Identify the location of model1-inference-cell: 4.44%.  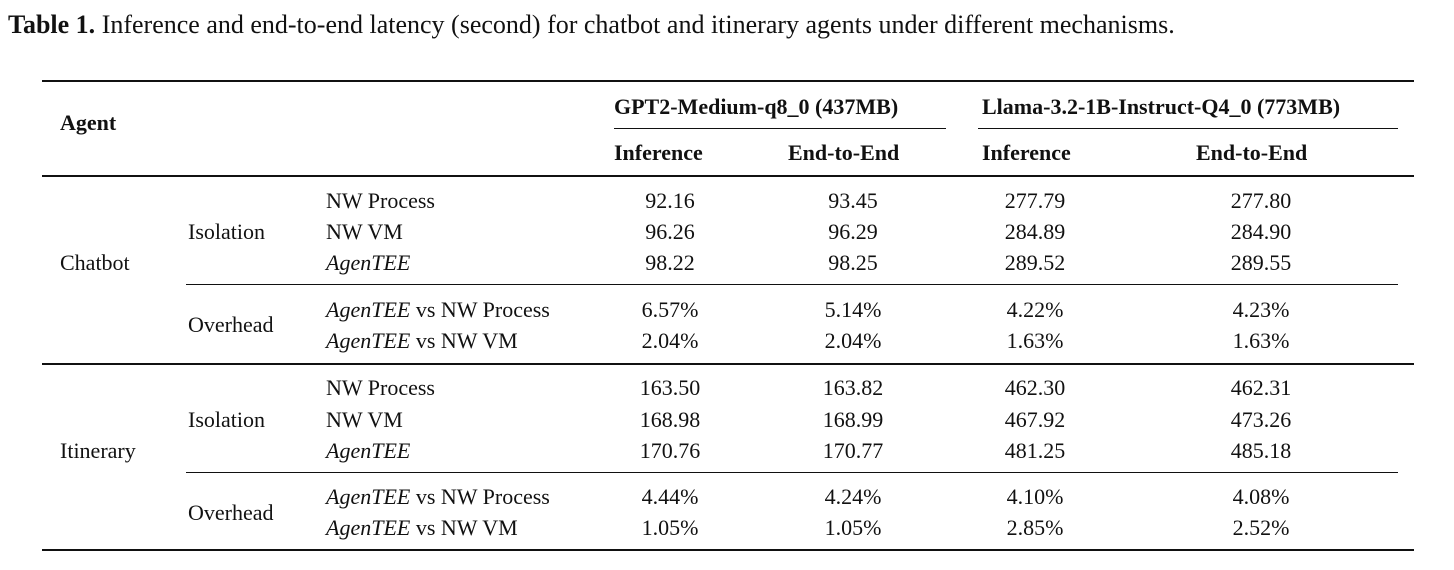
(670, 496).